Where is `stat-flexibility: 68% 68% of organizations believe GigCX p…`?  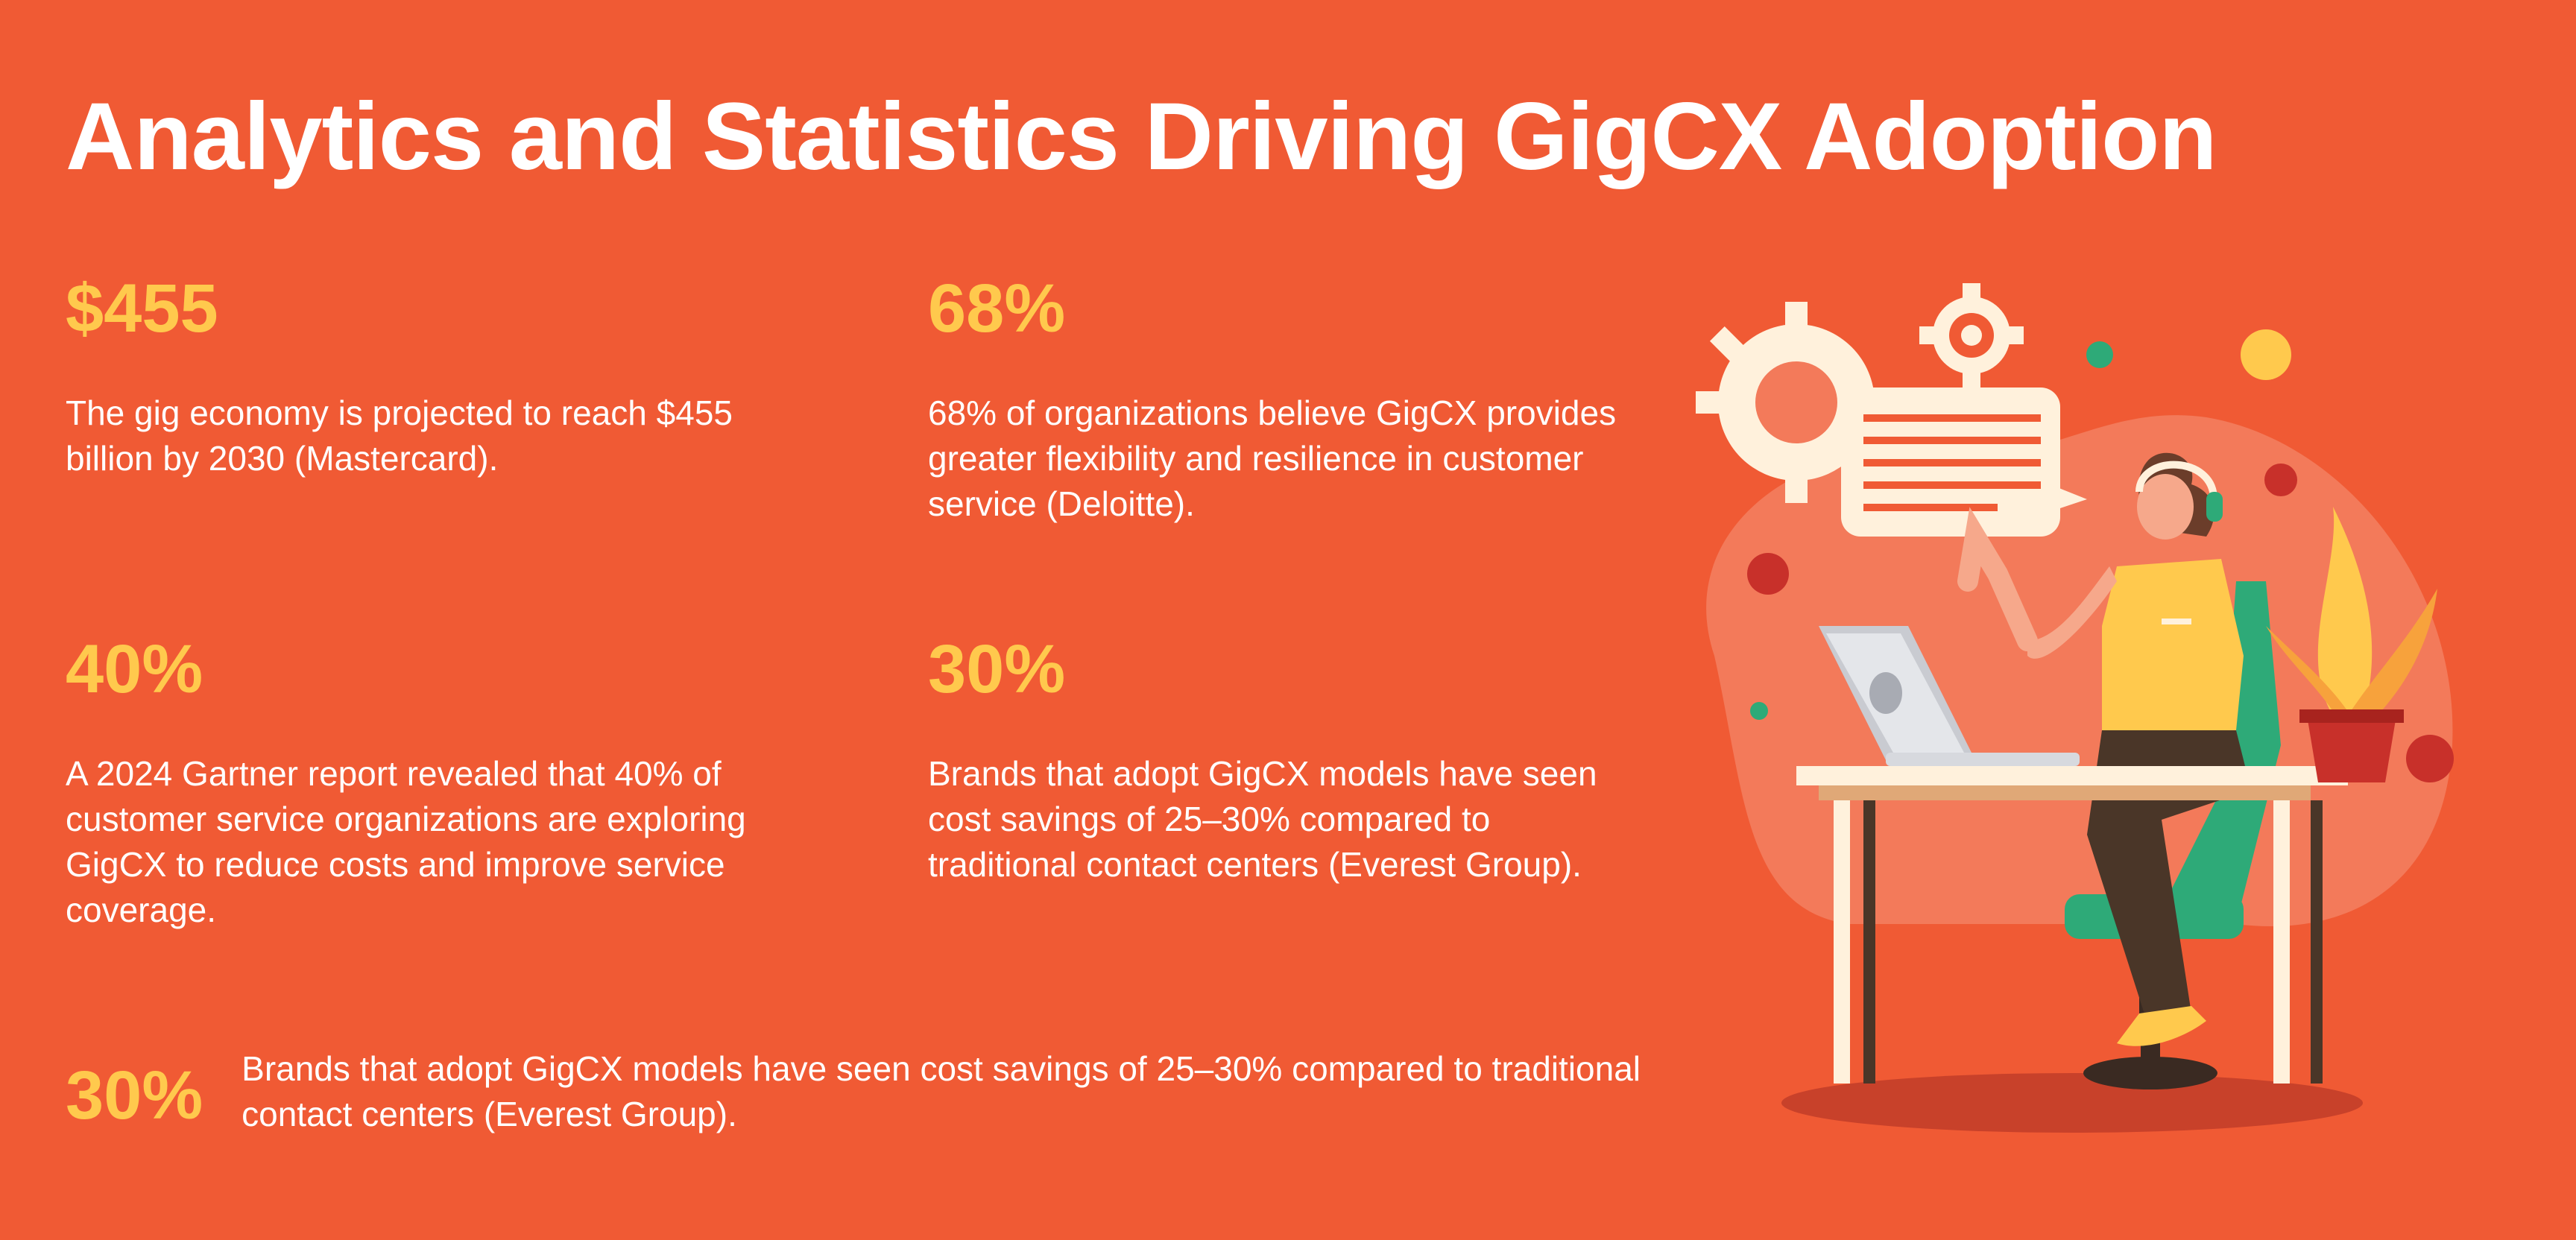
stat-flexibility: 68% 68% of organizations believe GigCX p… is located at coordinates (1293, 401).